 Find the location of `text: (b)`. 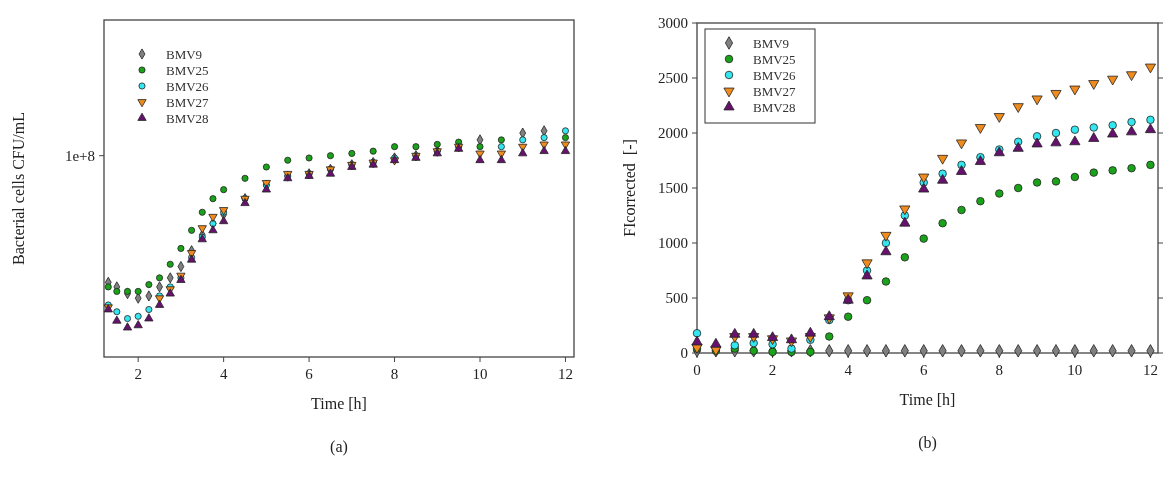

text: (b) is located at coordinates (927, 443).